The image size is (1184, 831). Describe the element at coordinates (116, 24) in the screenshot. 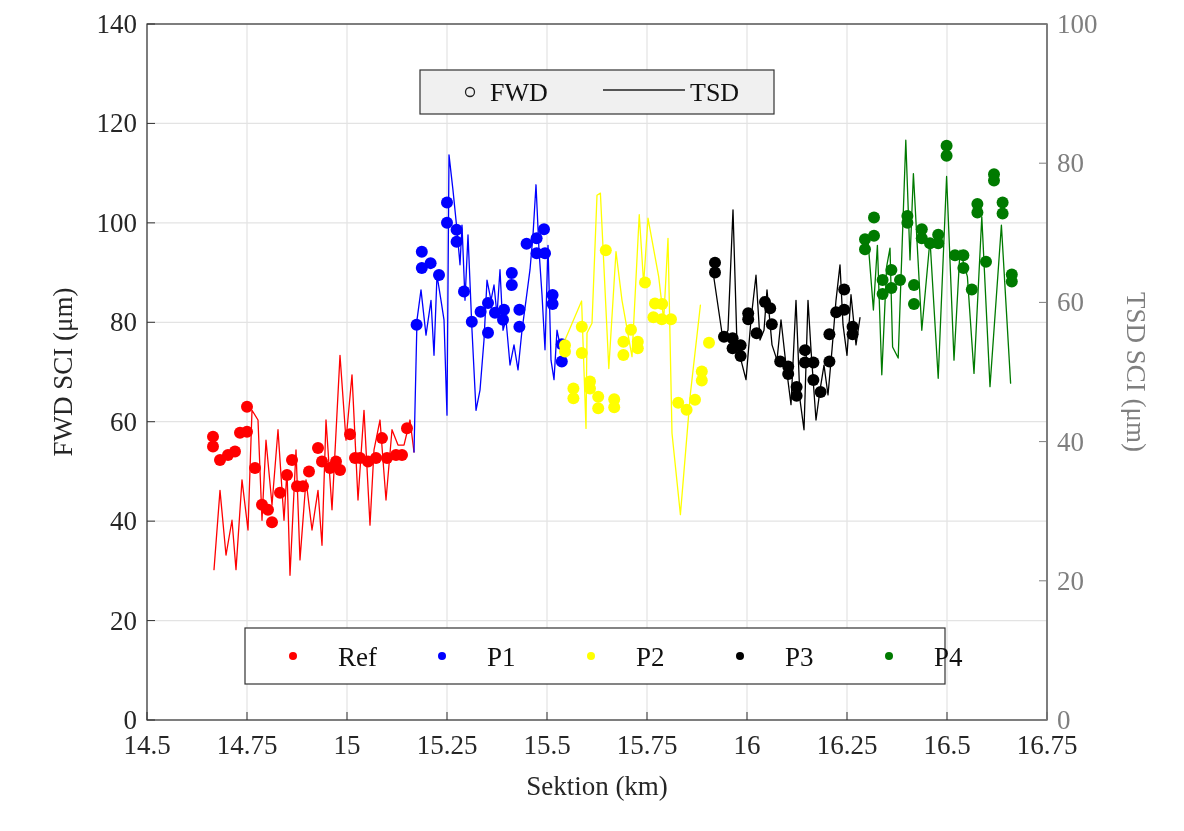

I see `y-tick-label: 140` at that location.